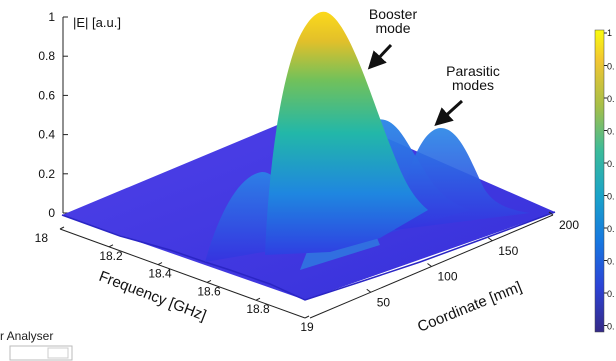 The width and height of the screenshot is (616, 361). What do you see at coordinates (53, 115) in the screenshot?
I see `z-axis-ticks: 0 0.2 0.4 0.6 0.8 1` at bounding box center [53, 115].